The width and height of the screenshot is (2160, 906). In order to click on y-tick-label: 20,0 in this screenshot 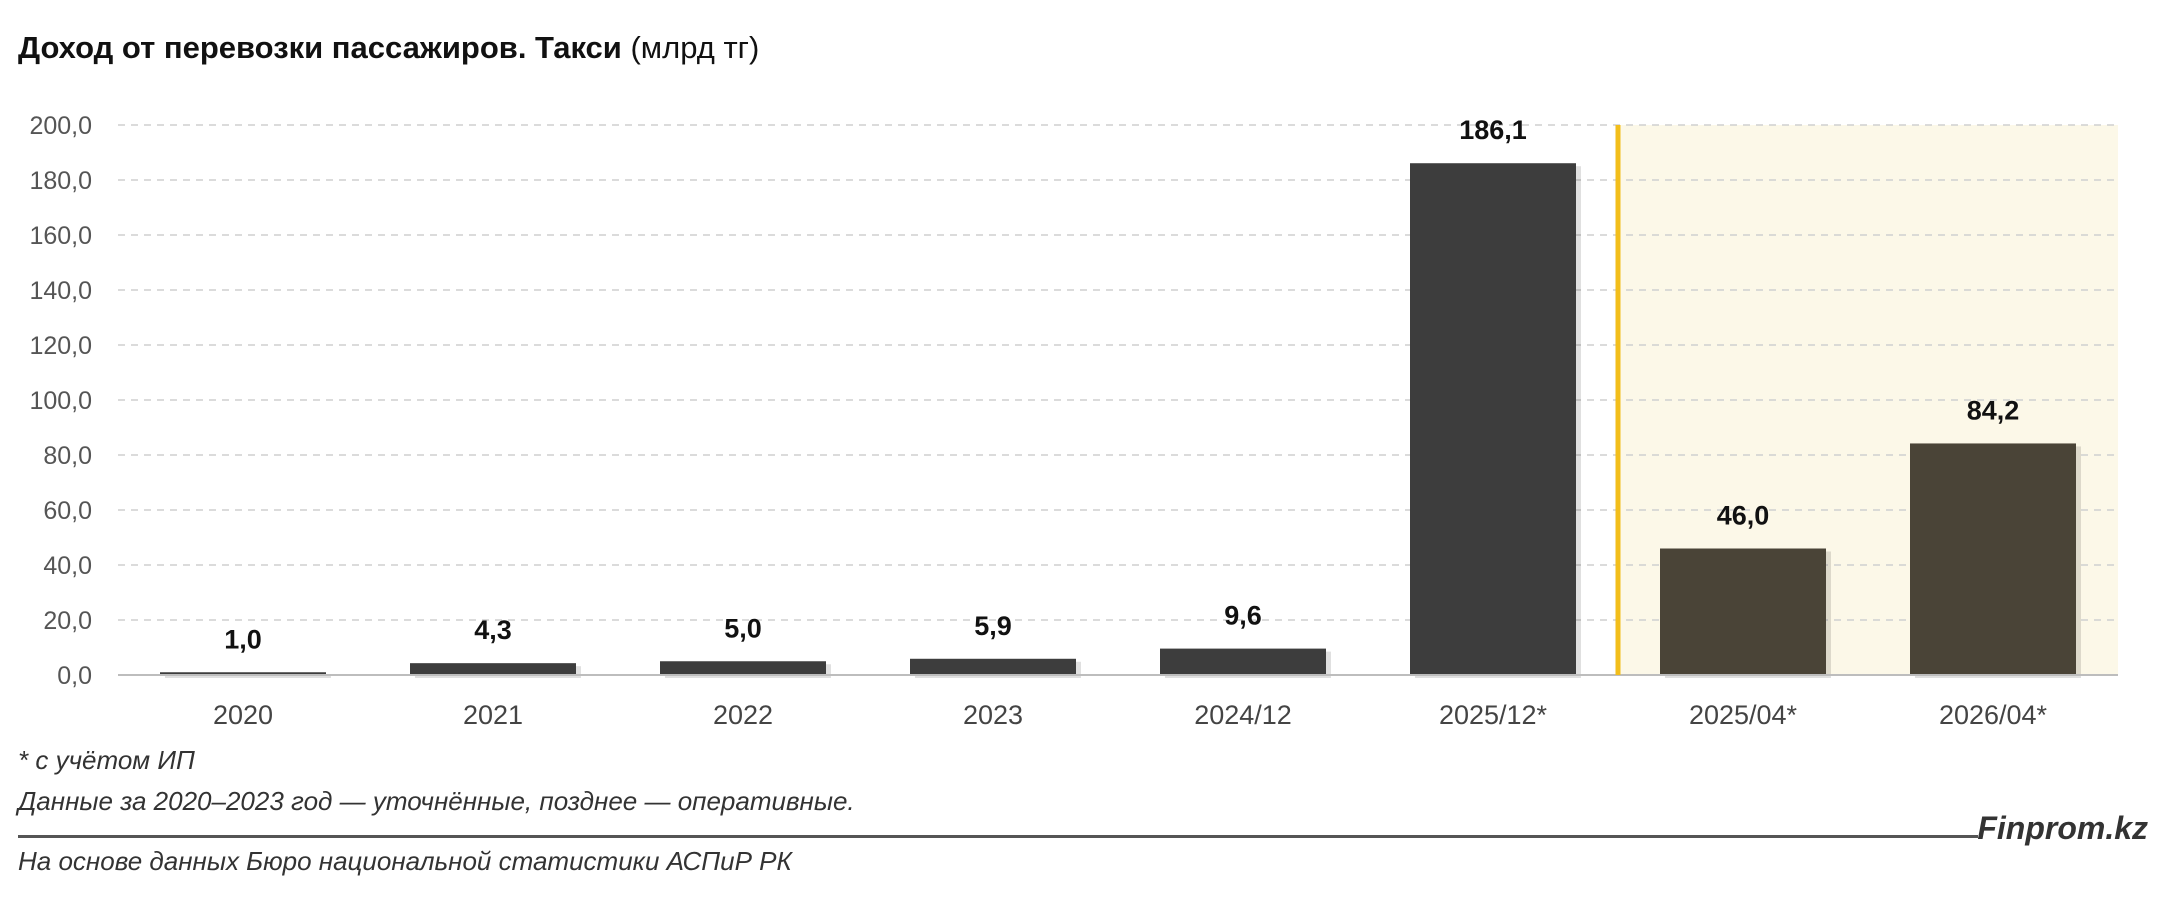, I will do `click(67, 621)`.